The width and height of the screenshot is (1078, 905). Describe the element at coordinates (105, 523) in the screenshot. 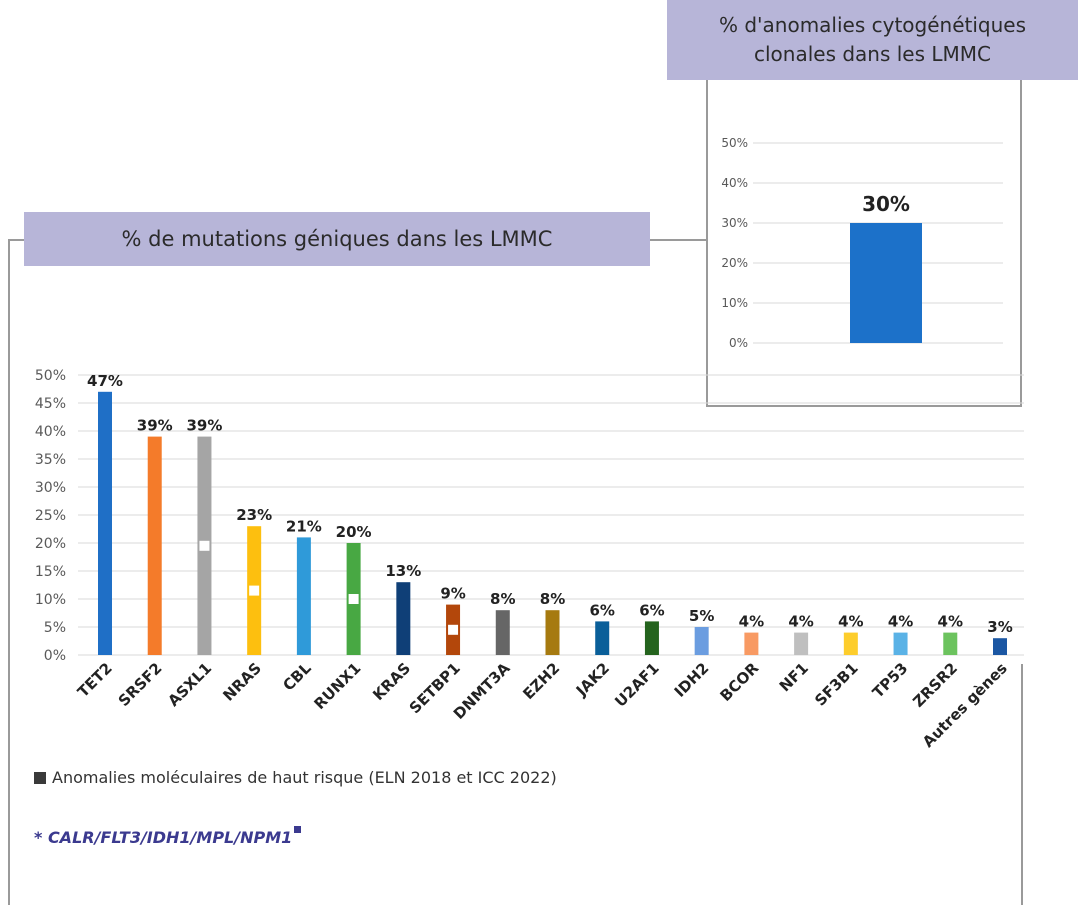

I see `bar-tet2` at that location.